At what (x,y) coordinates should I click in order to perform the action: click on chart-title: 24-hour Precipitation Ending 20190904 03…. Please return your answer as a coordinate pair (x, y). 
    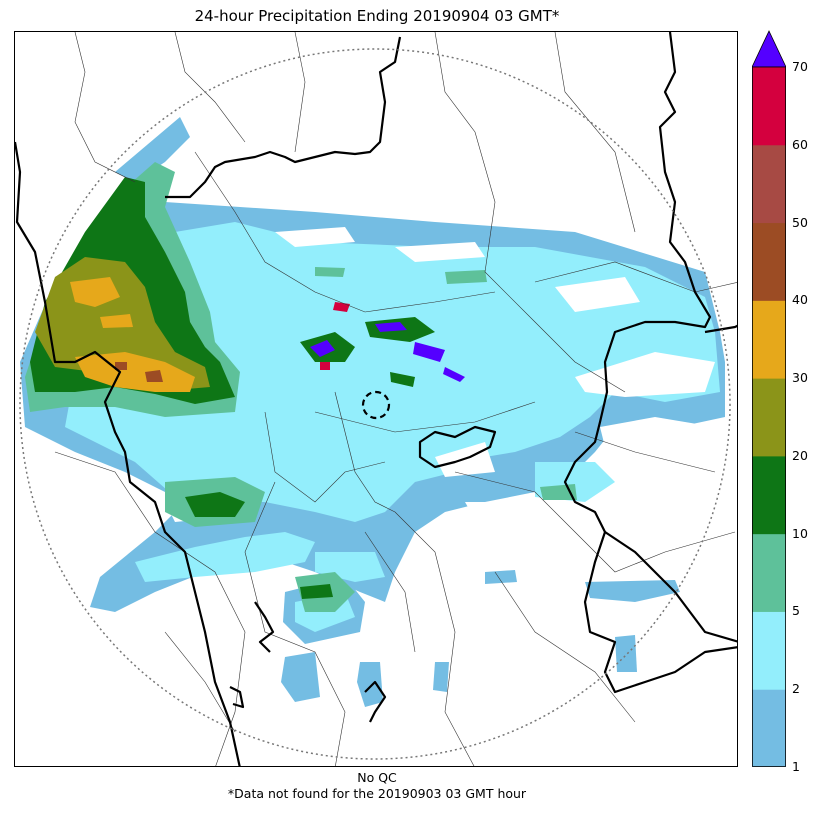
    Looking at the image, I should click on (377, 16).